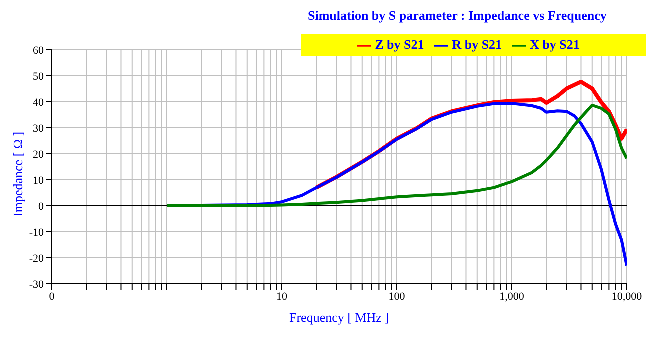 The image size is (659, 342). I want to click on x-tick-label: 1,000, so click(512, 296).